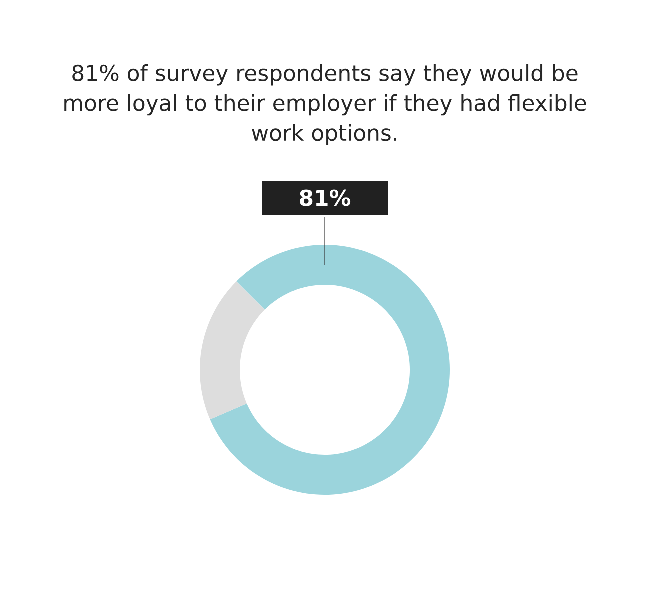  I want to click on chart-title: 81% of survey respondents say they would be more loyal to their employer if they had flexible work options., so click(325, 105).